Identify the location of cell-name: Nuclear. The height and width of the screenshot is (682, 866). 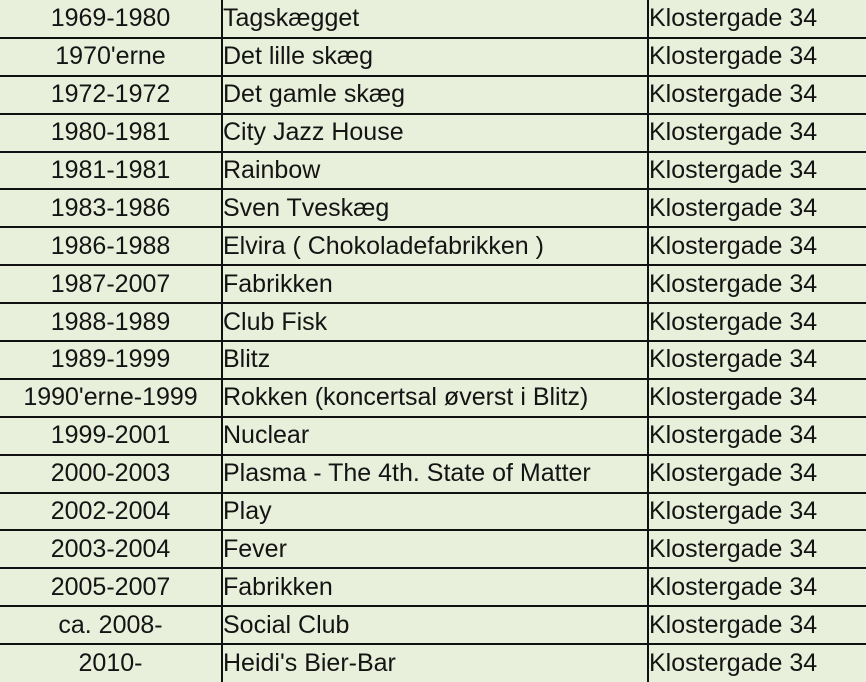
(435, 435).